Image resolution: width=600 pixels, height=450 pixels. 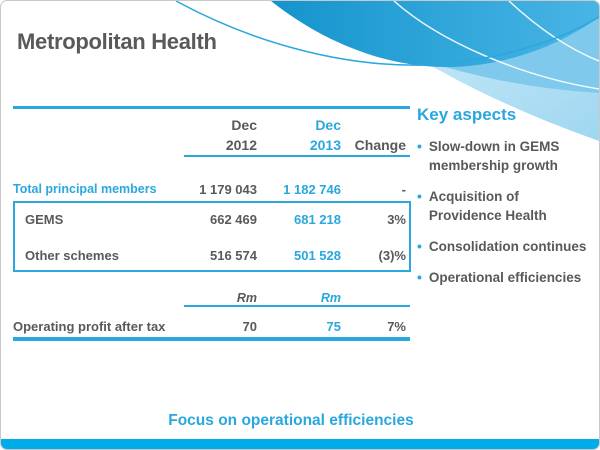 What do you see at coordinates (233, 255) in the screenshot?
I see `value-2012: 516 574` at bounding box center [233, 255].